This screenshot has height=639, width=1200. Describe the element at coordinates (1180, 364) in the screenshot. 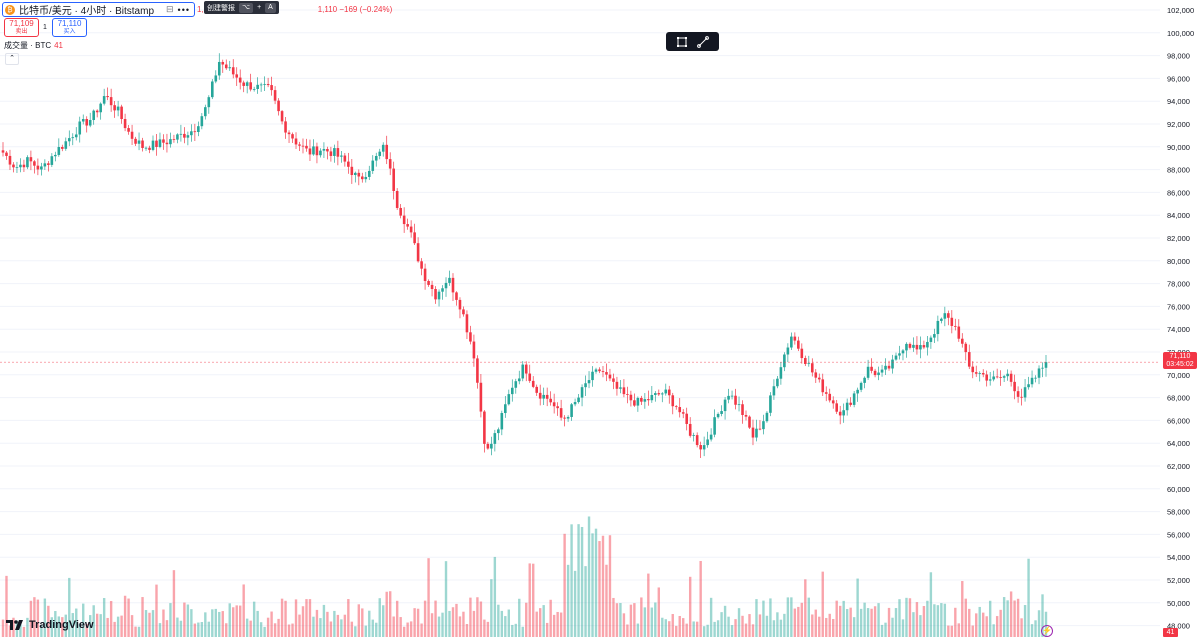

I see `bar-countdown: 03:45:02` at that location.